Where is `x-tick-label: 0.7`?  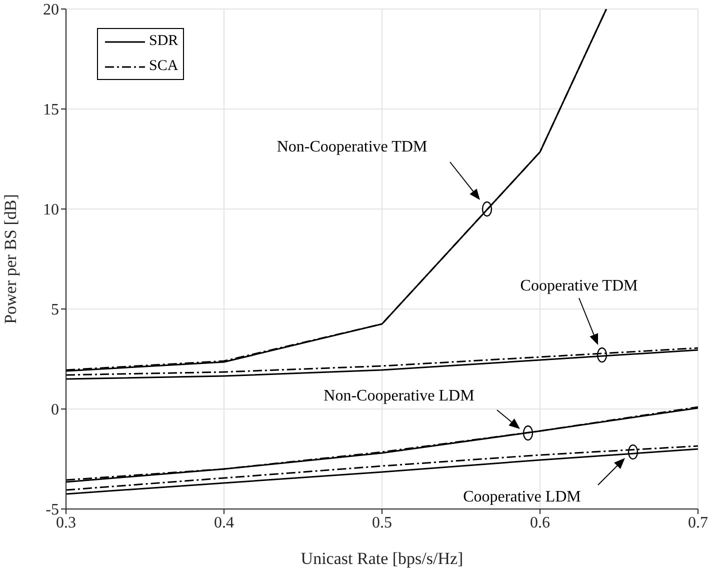
x-tick-label: 0.7 is located at coordinates (698, 523).